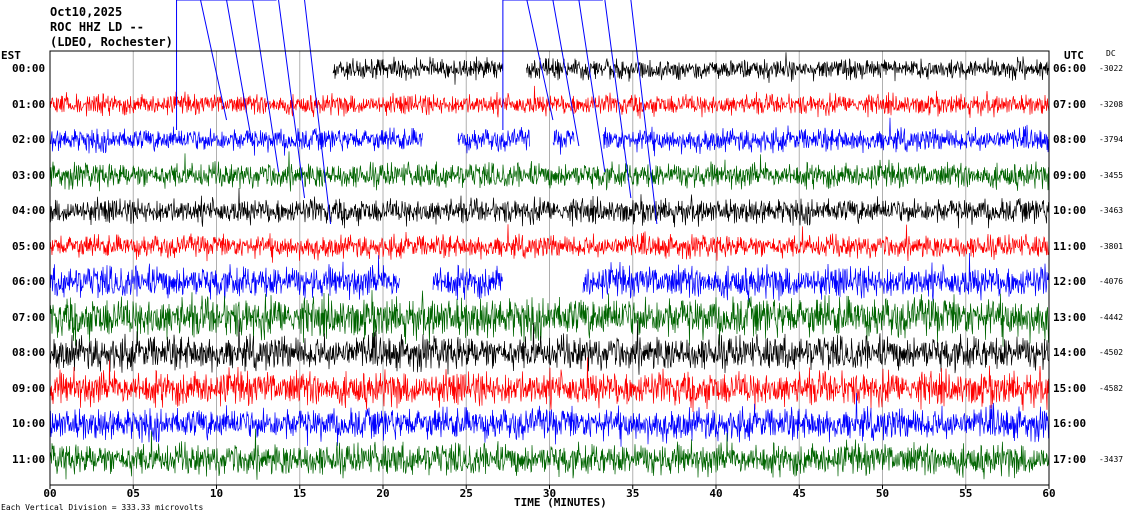  What do you see at coordinates (1111, 352) in the screenshot?
I see `dc-value: -4502` at bounding box center [1111, 352].